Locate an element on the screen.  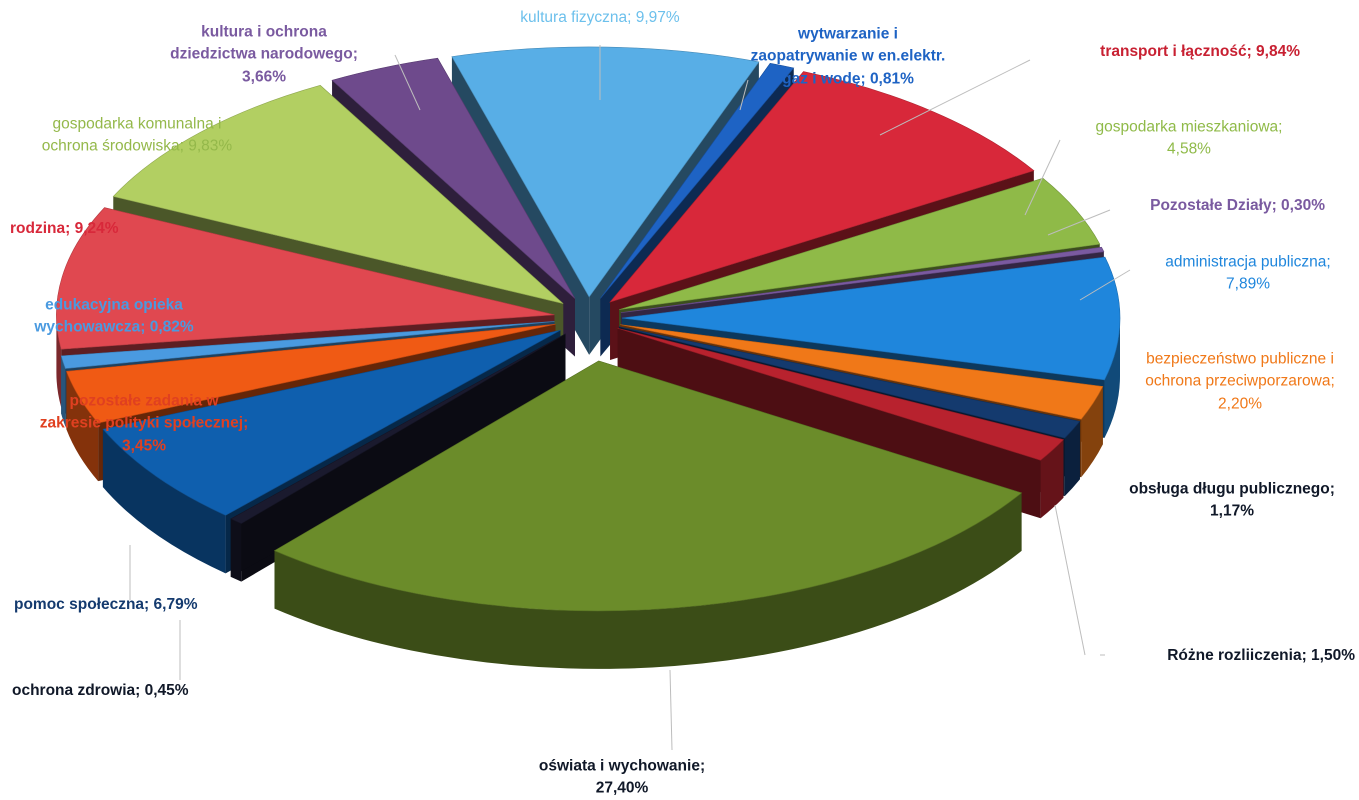
data-label-line: kultura fizyczna; 9,97% is located at coordinates (600, 17).